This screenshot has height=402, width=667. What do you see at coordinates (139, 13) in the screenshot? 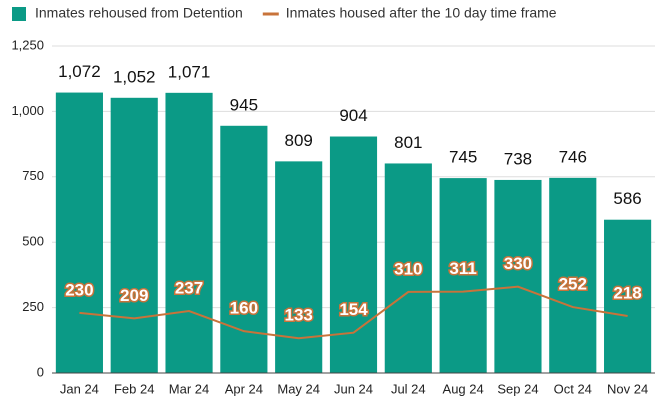
I see `legend-label: Inmates rehoused from Detention` at bounding box center [139, 13].